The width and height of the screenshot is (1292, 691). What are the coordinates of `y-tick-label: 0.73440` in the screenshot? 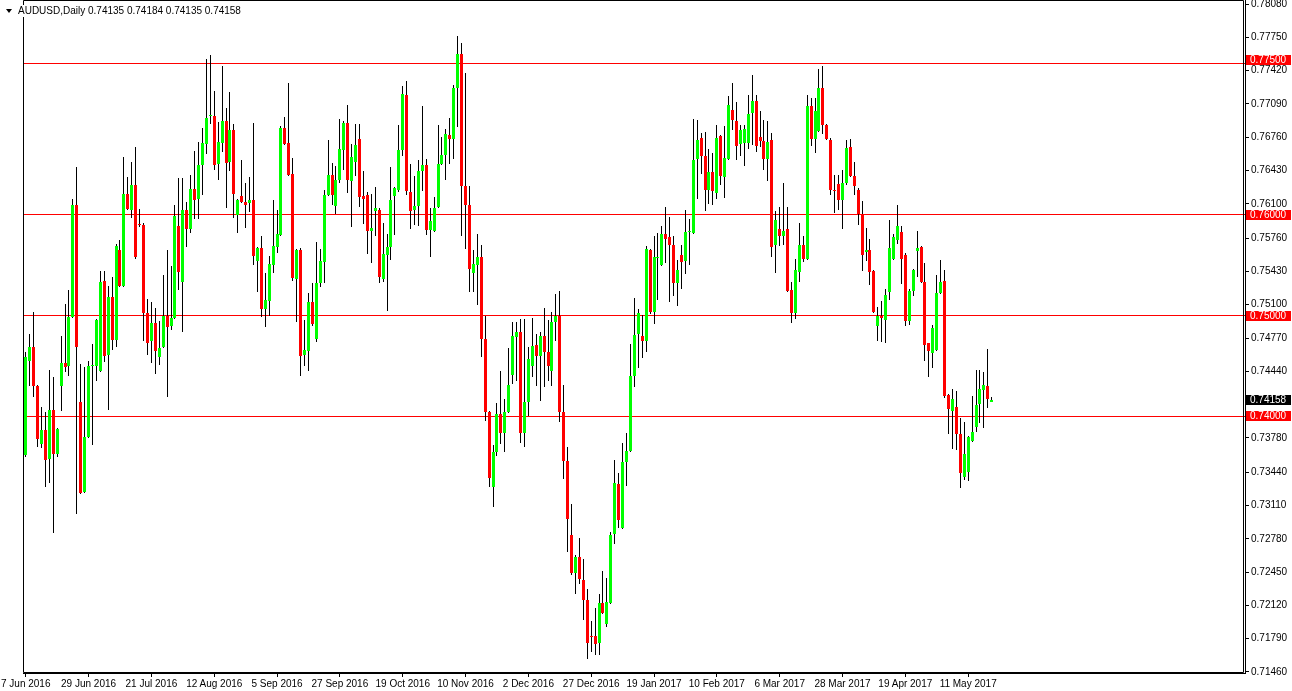 It's located at (1269, 471).